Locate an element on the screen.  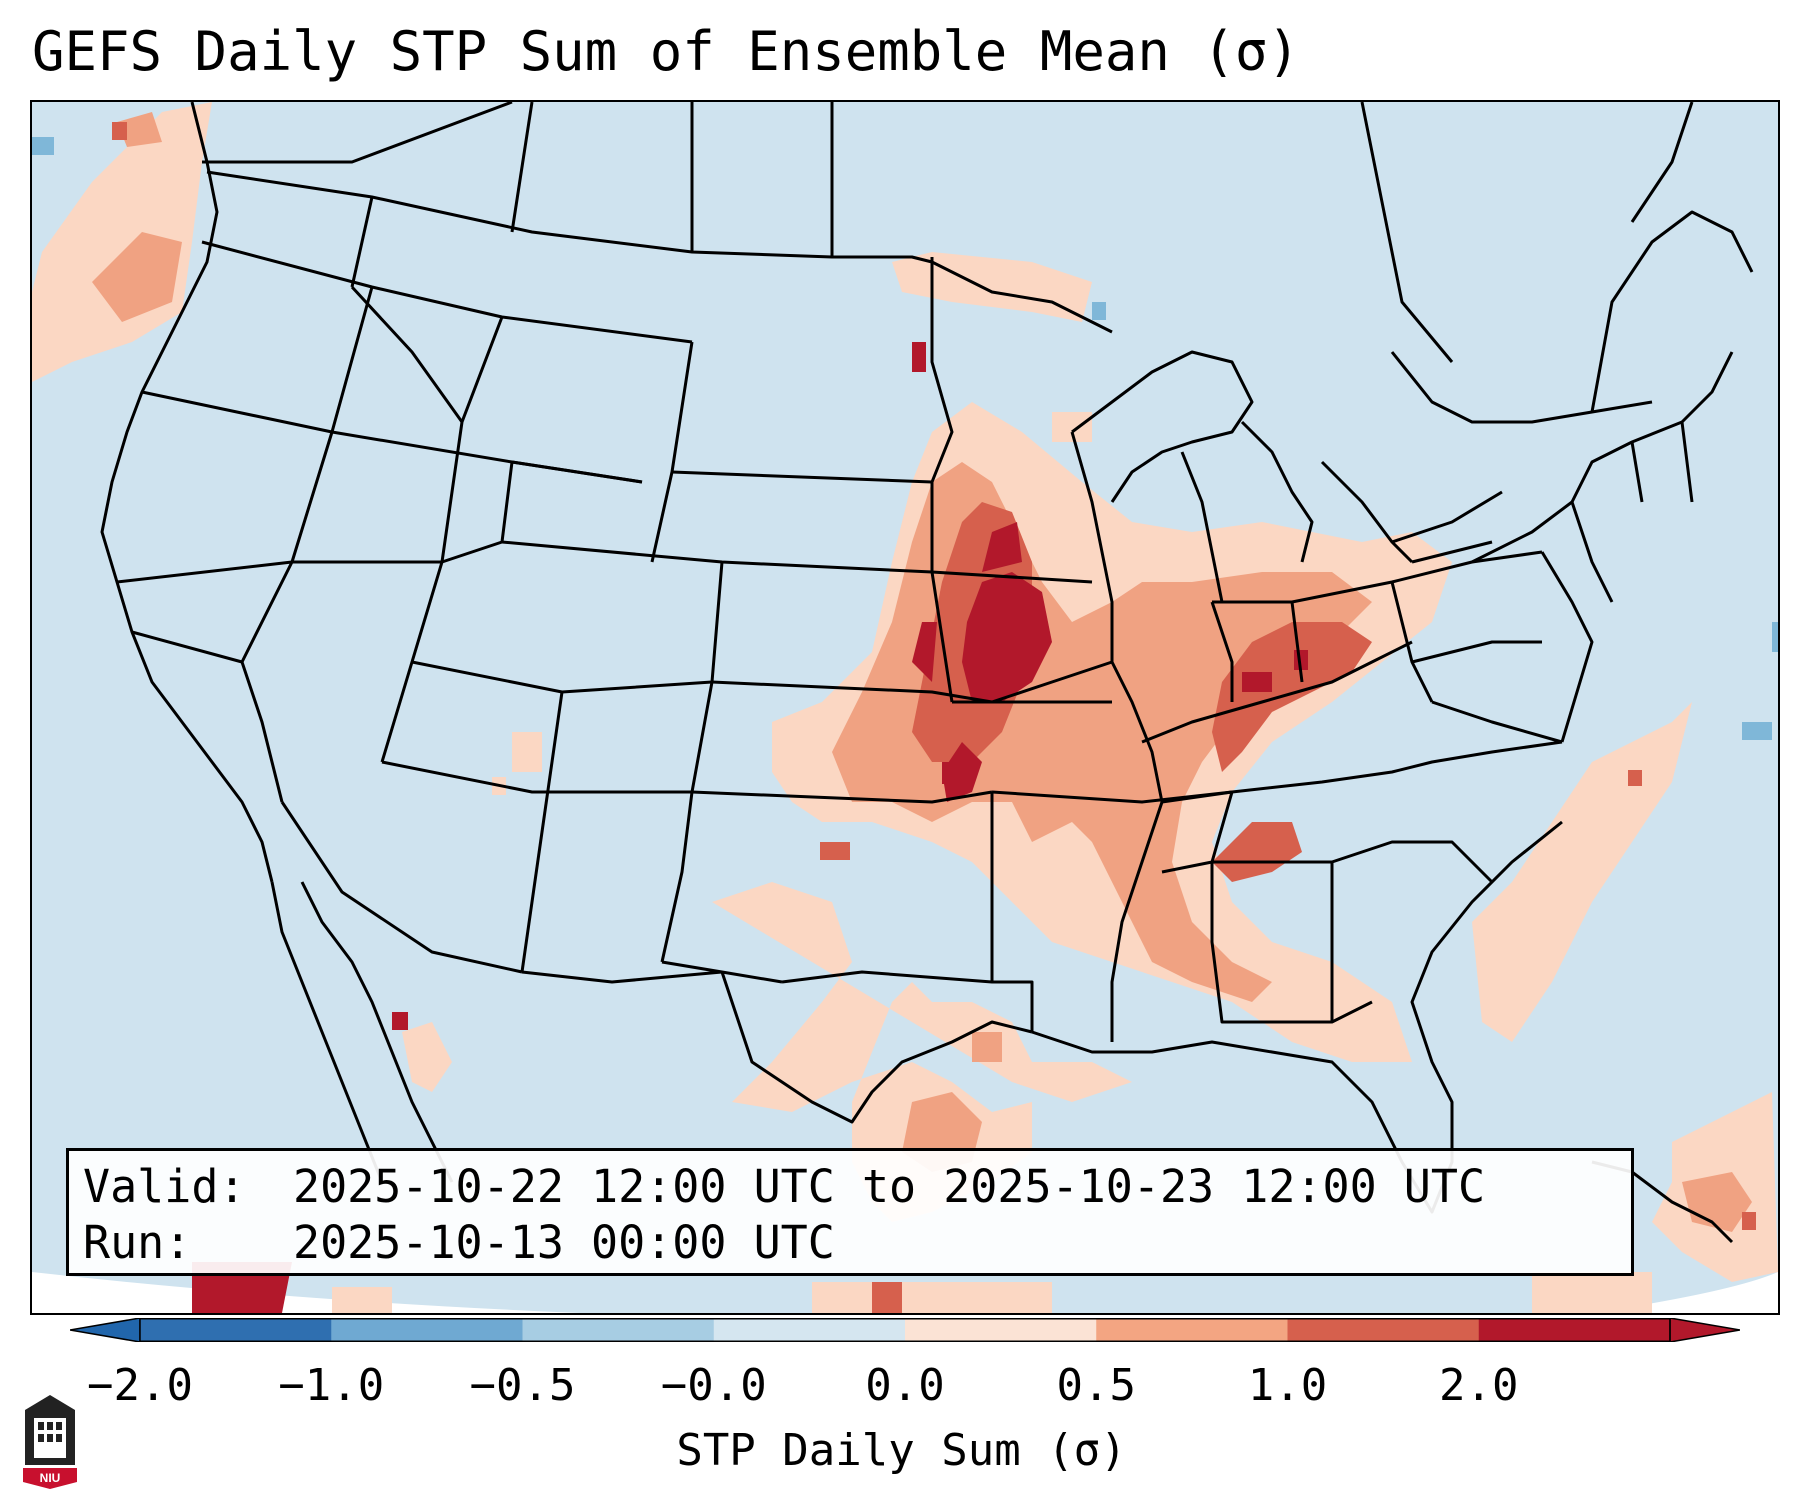
colorbar-over-extend is located at coordinates (1704, 1330).